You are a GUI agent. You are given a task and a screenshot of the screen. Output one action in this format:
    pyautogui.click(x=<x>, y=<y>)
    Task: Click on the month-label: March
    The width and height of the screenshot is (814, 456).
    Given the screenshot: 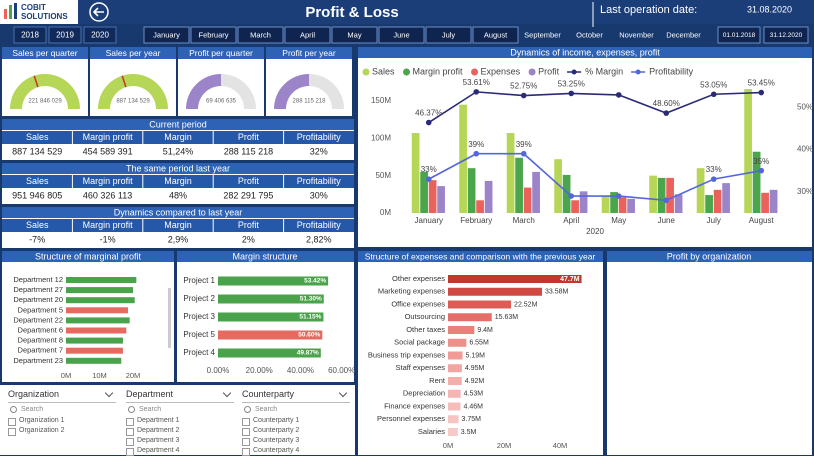 What is the action you would take?
    pyautogui.click(x=260, y=34)
    